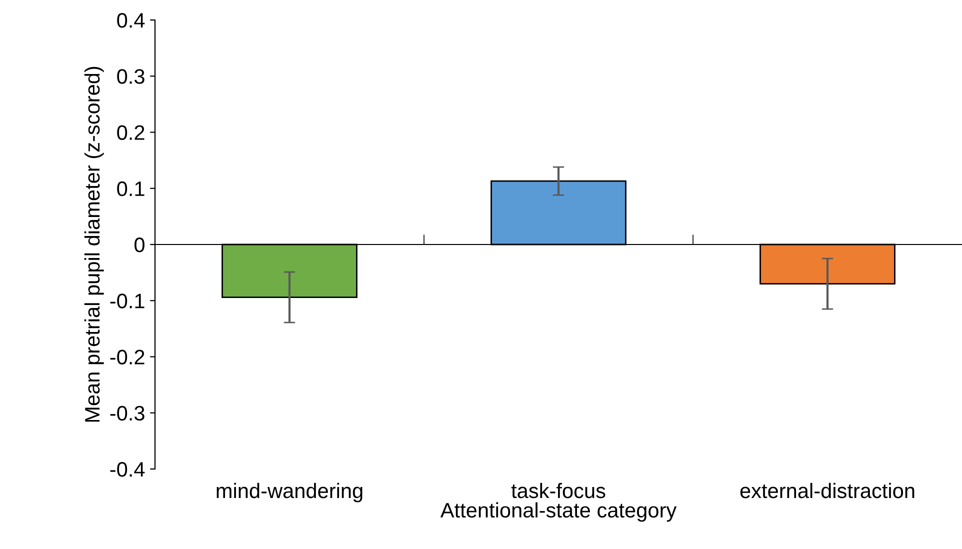  I want to click on x-tick-label: external-distraction, so click(827, 490).